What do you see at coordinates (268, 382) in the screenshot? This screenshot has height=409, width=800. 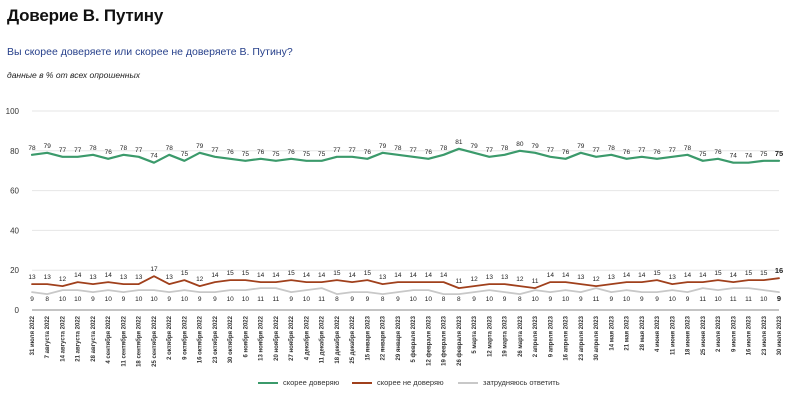 I see `legend-swatch-trust` at bounding box center [268, 382].